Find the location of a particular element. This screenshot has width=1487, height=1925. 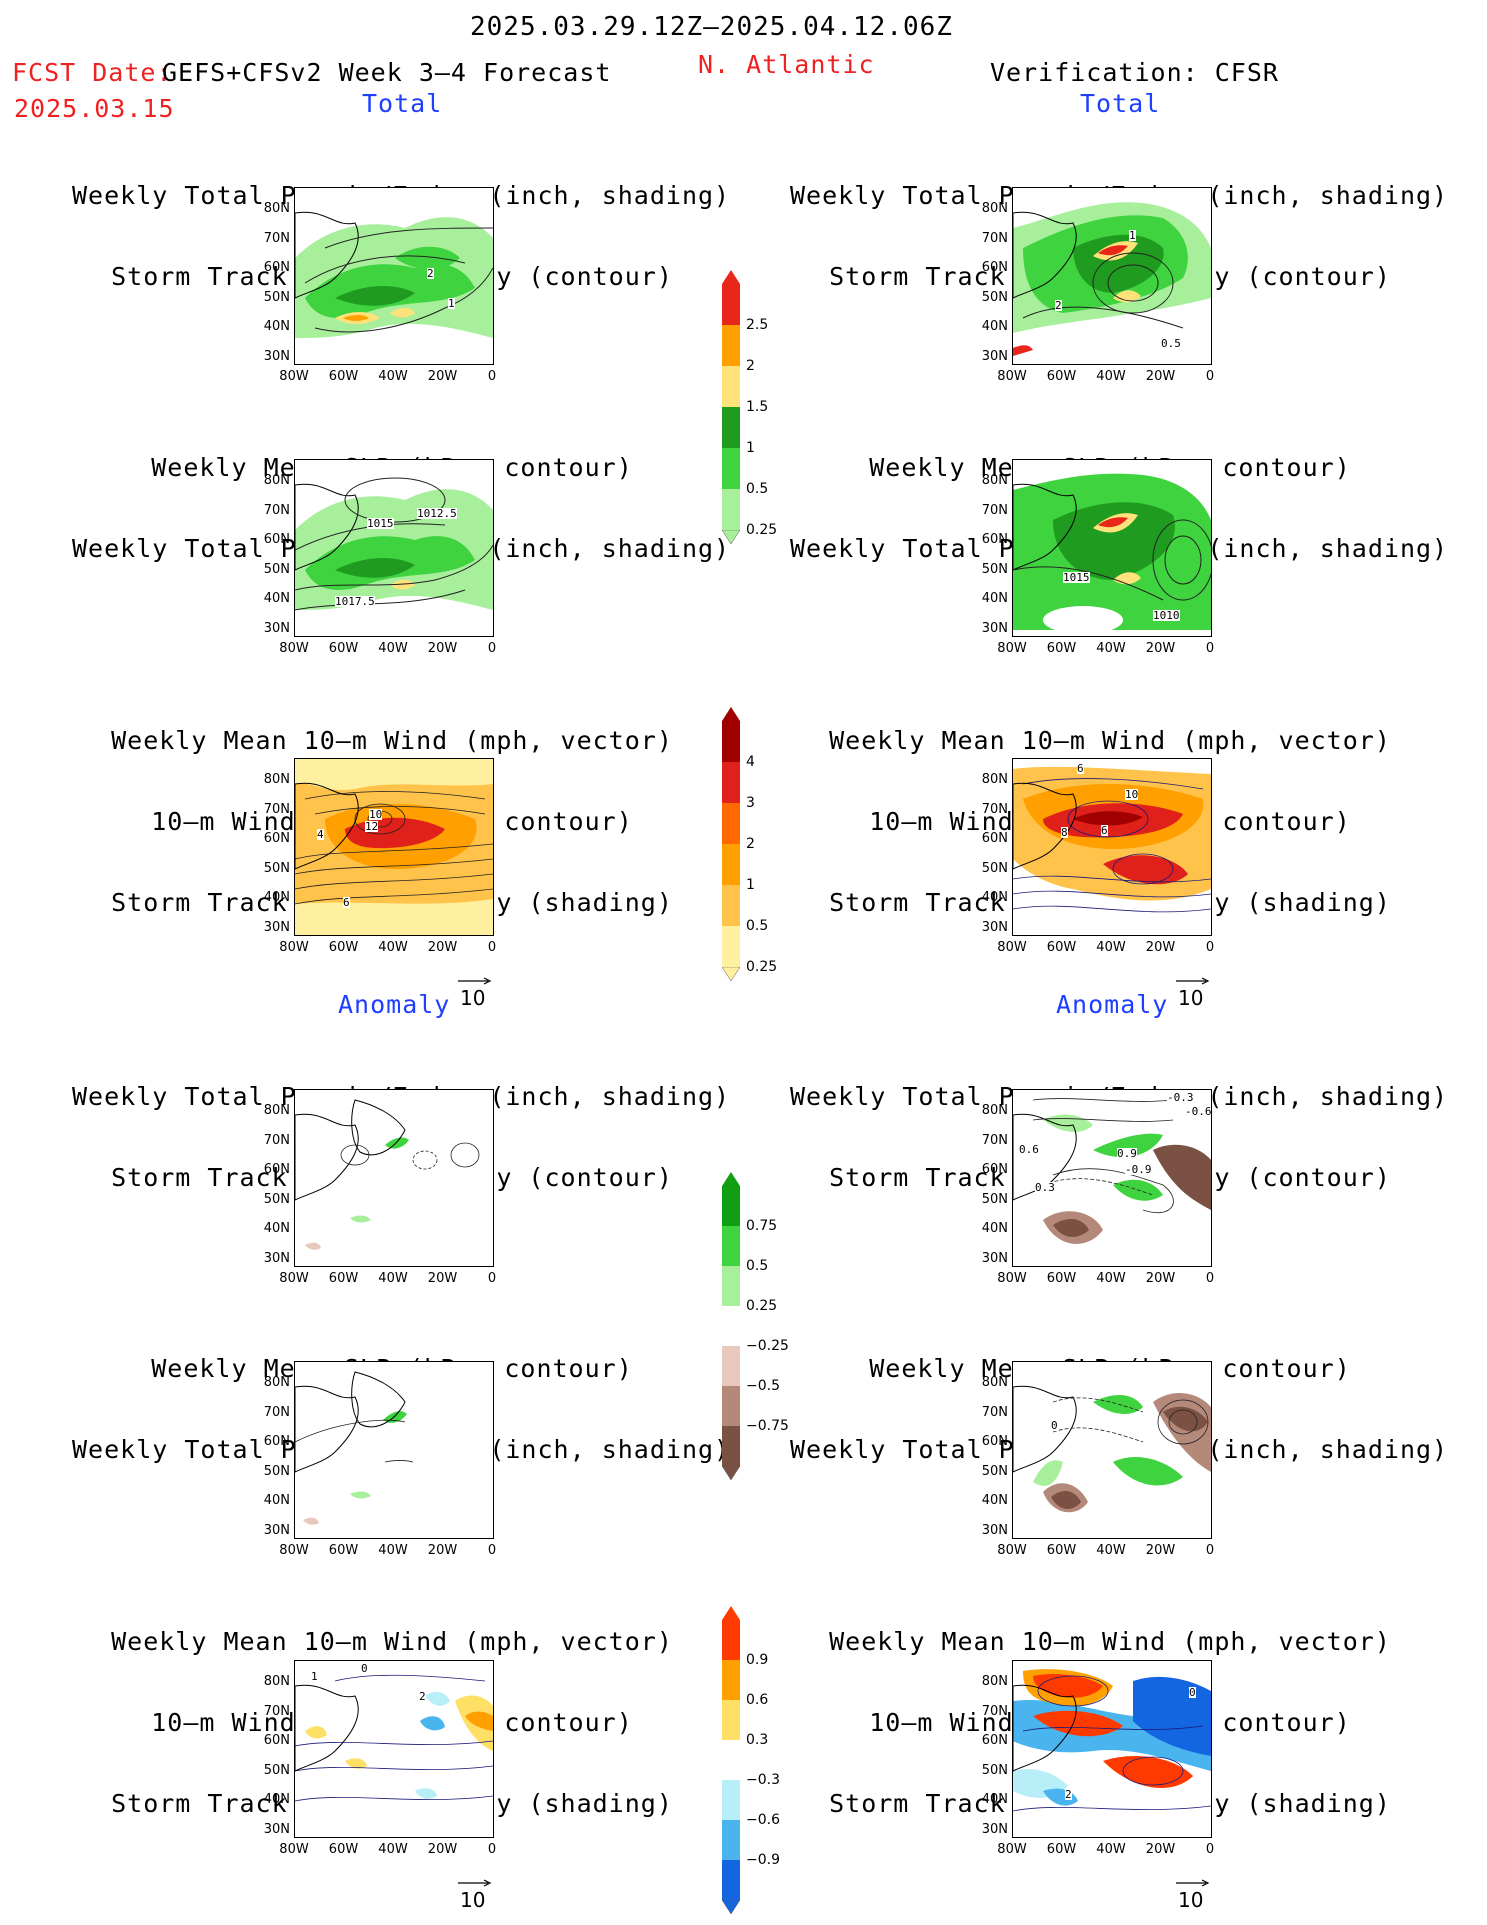

arrow-right-icon is located at coordinates (475, 981).